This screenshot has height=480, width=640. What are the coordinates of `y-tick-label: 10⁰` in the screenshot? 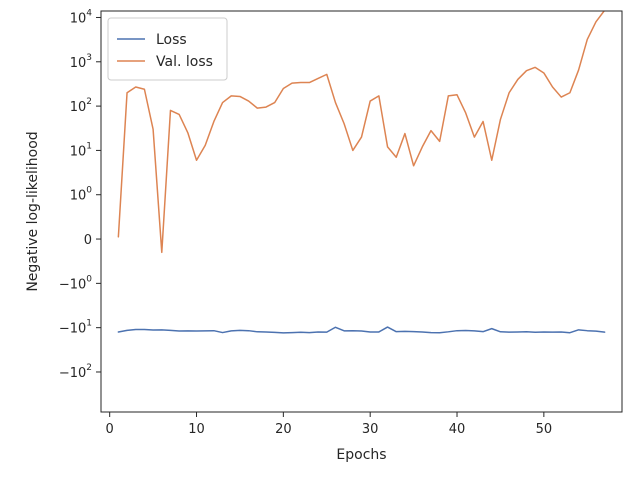 It's located at (81, 195).